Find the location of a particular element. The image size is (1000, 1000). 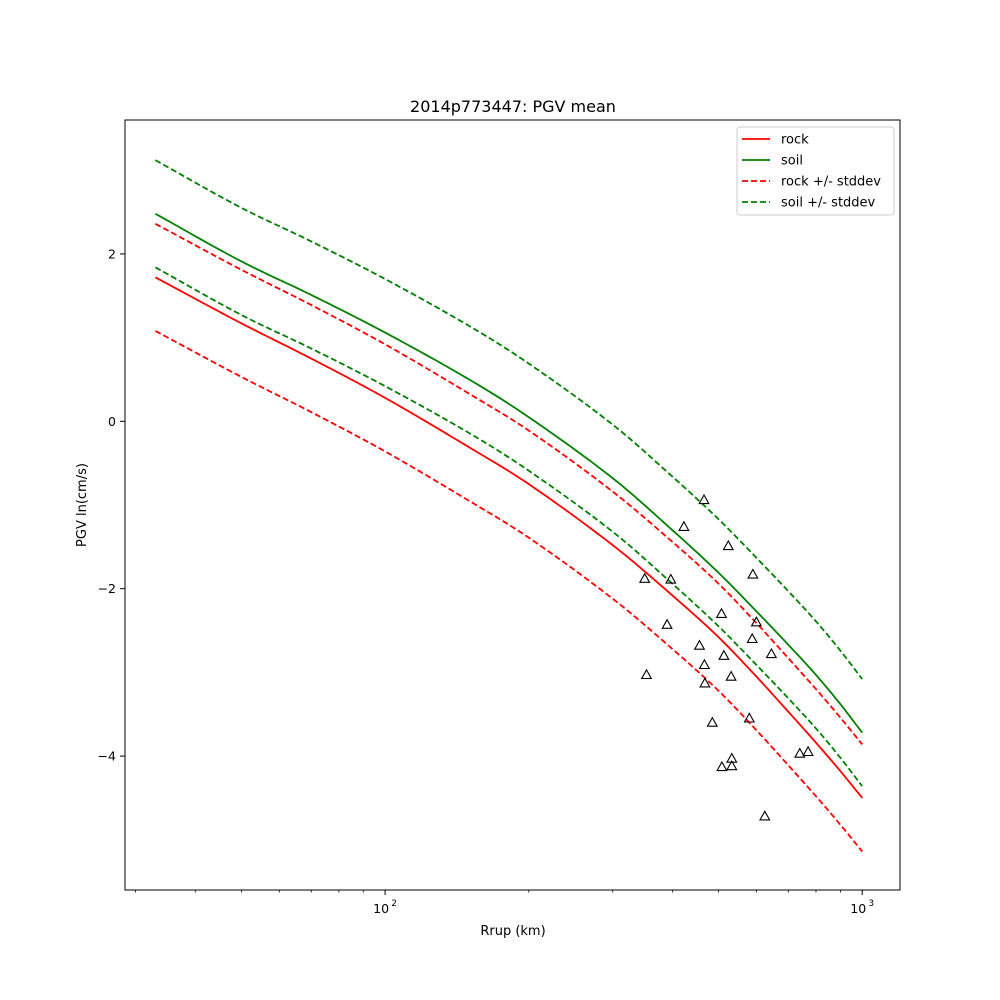

y-tick-label: 2 is located at coordinates (112, 253).